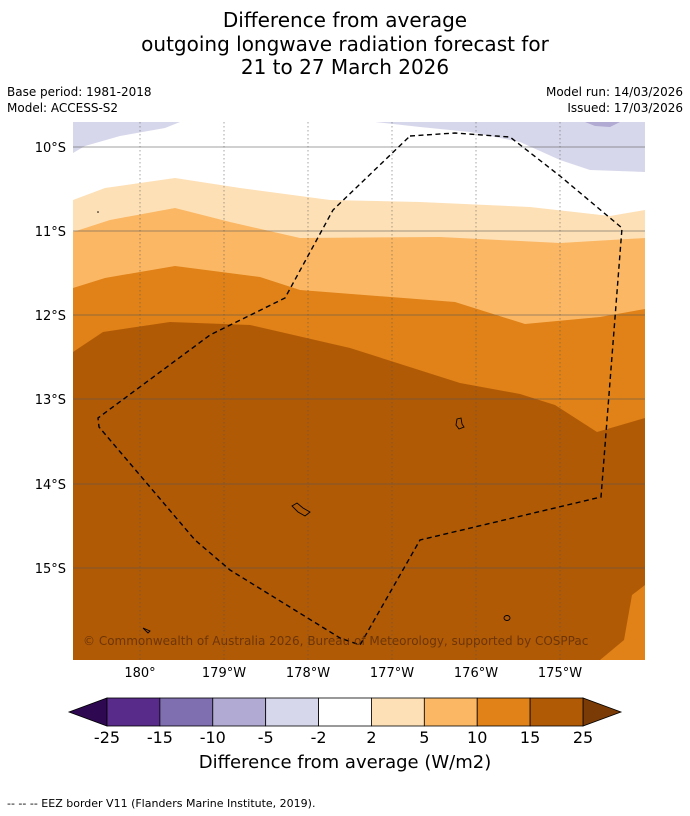 Image resolution: width=690 pixels, height=816 pixels. What do you see at coordinates (160, 737) in the screenshot?
I see `colorbar-tick-label: -15` at bounding box center [160, 737].